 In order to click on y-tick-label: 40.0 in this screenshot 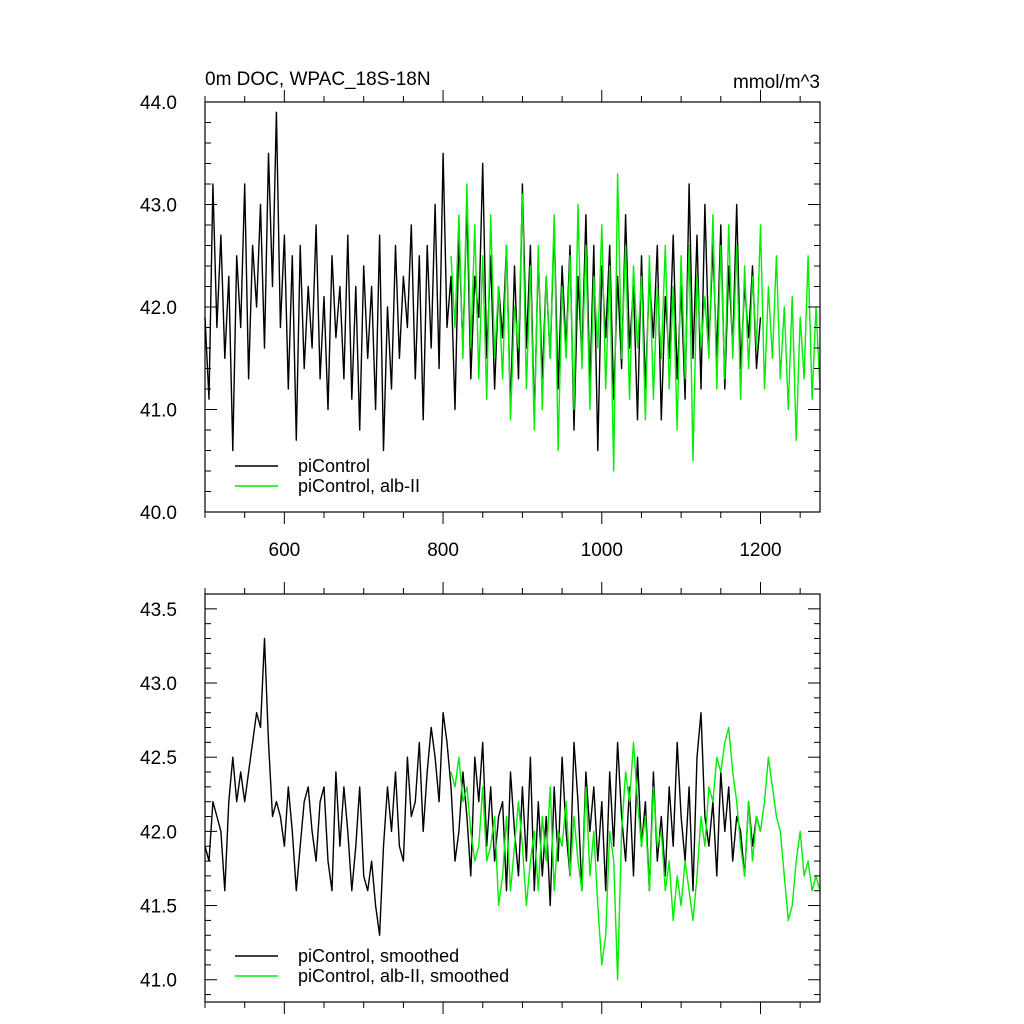, I will do `click(158, 513)`.